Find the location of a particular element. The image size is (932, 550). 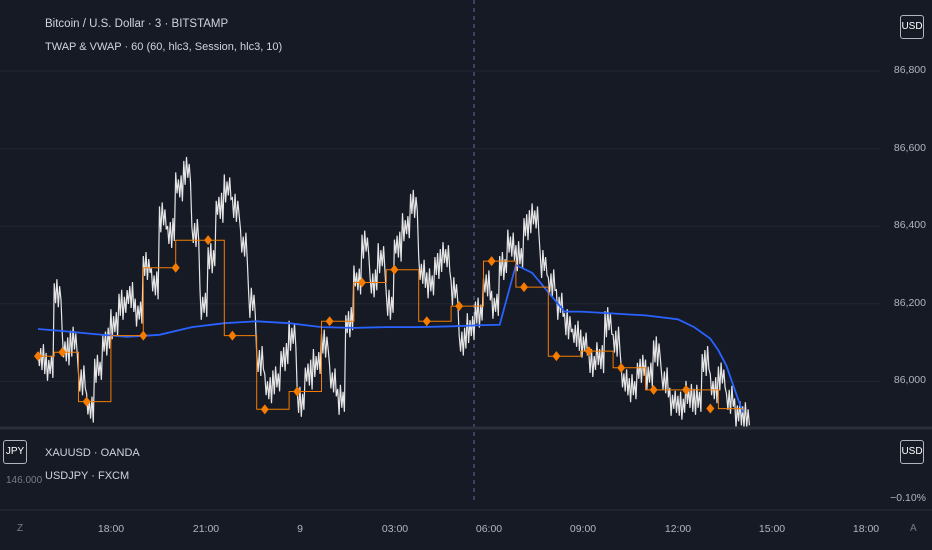

lower-axis-label: −0.10% is located at coordinates (908, 498).